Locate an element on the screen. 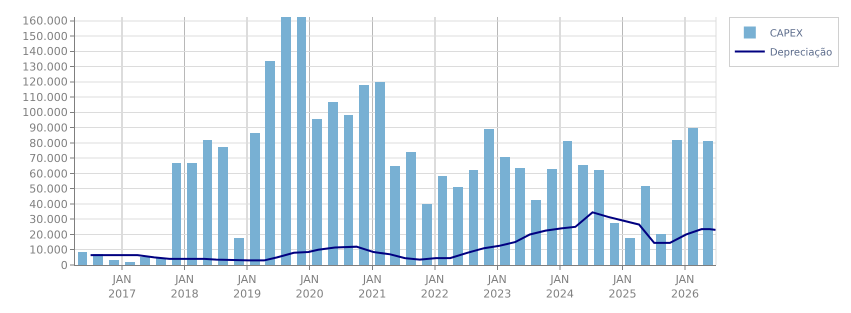 The image size is (851, 313). y-tick-label: 30.000 is located at coordinates (48, 219).